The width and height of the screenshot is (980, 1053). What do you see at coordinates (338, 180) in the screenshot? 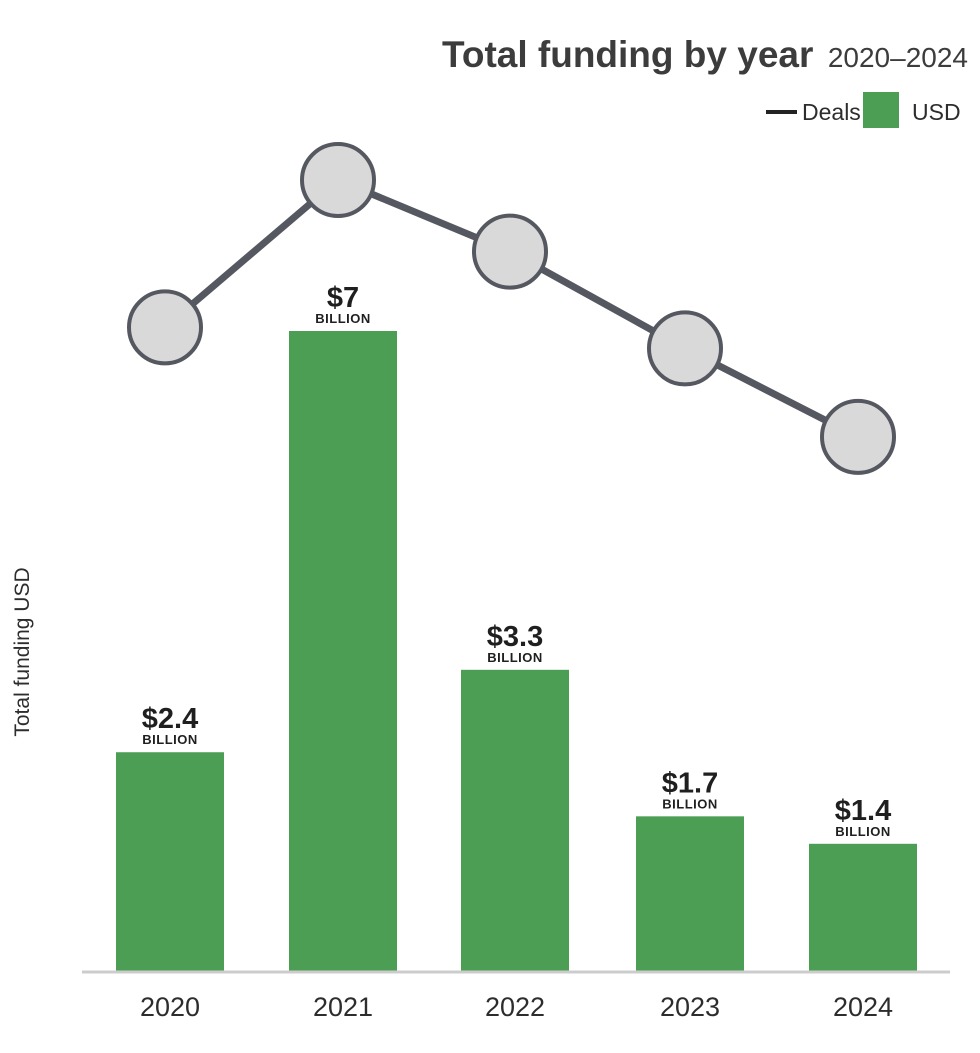
I see `deals-point-2021` at bounding box center [338, 180].